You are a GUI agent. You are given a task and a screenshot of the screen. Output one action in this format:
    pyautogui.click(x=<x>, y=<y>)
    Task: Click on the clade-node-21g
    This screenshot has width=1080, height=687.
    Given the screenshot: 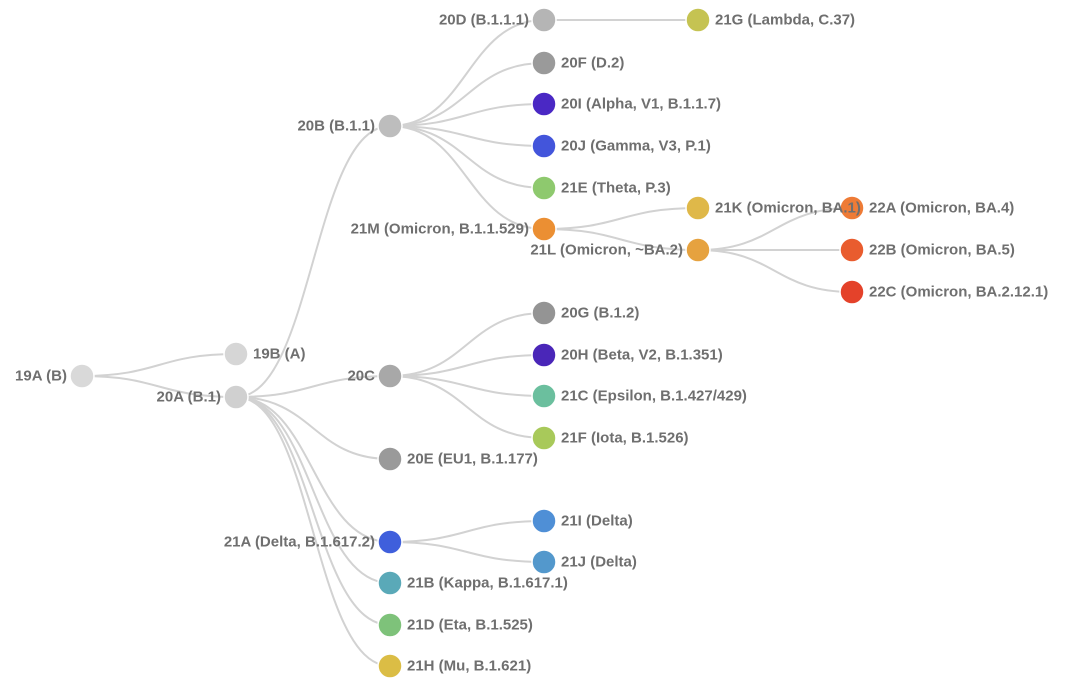 What is the action you would take?
    pyautogui.click(x=698, y=20)
    